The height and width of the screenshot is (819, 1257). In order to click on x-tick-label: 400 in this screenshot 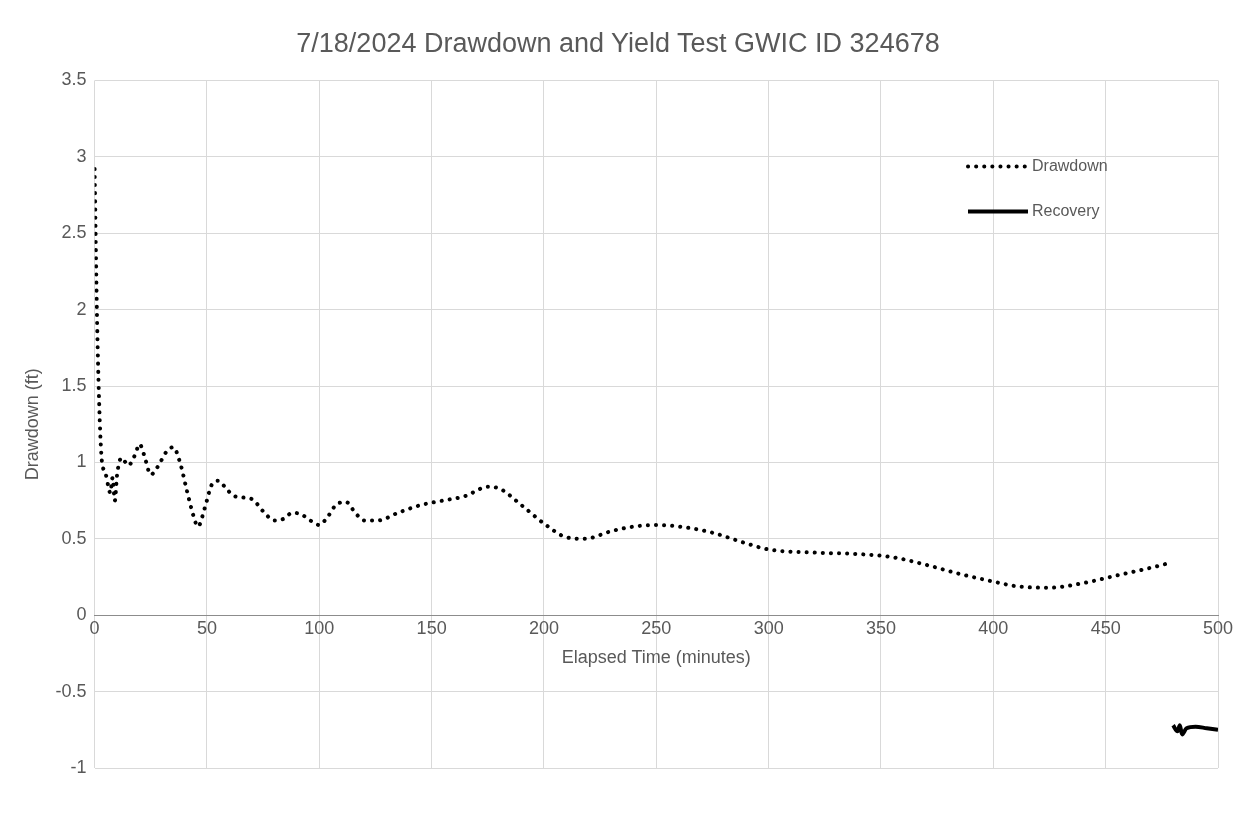, I will do `click(993, 627)`.